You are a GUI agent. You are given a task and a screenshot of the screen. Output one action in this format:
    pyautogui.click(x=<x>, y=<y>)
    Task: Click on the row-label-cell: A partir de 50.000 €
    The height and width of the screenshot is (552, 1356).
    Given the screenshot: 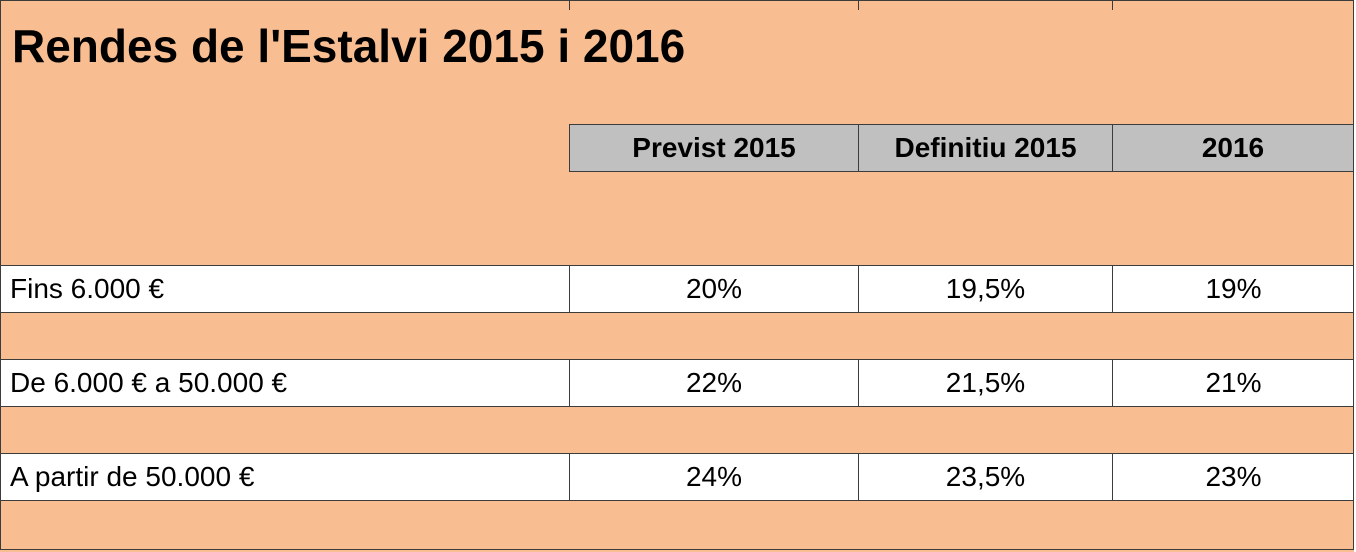 What is the action you would take?
    pyautogui.click(x=284, y=477)
    